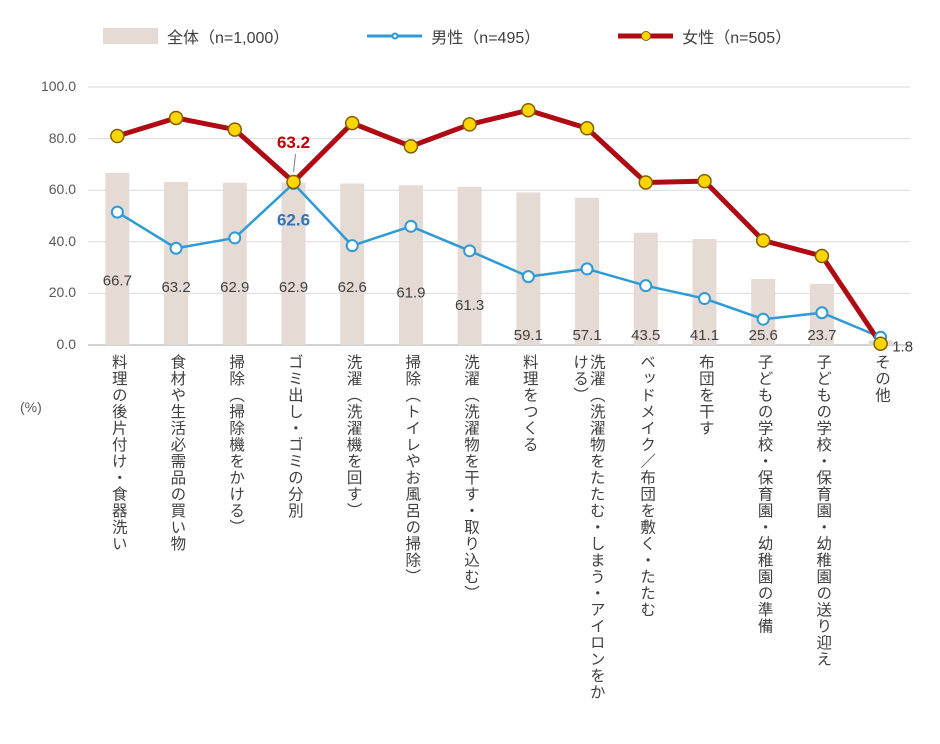 This screenshot has width=940, height=744. I want to click on bar-value-label: 41.1, so click(704, 335).